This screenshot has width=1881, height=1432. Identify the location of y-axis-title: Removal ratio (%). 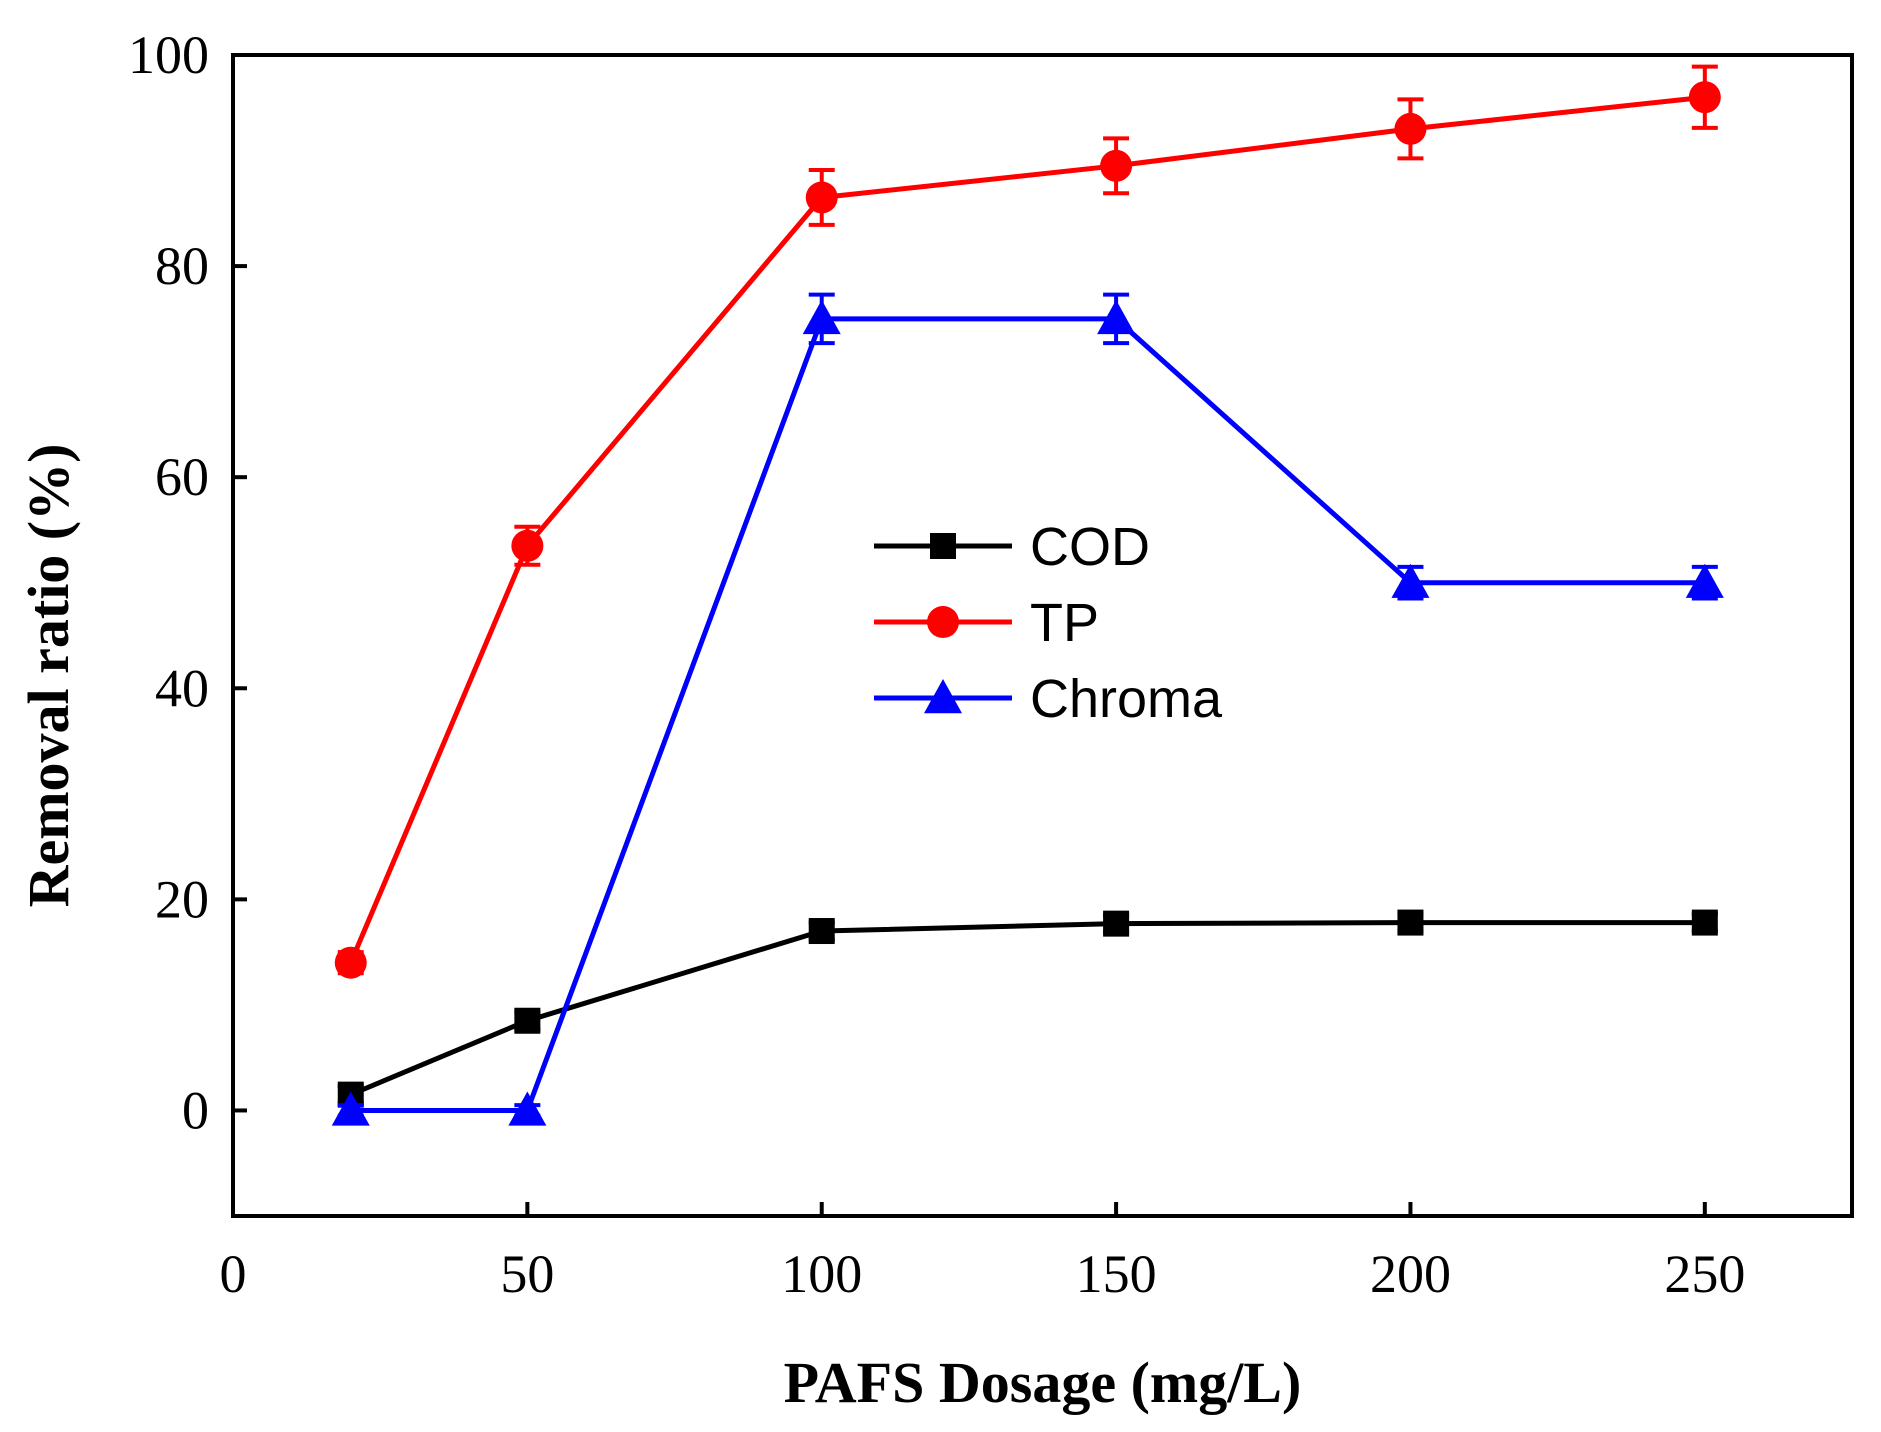
(48, 676).